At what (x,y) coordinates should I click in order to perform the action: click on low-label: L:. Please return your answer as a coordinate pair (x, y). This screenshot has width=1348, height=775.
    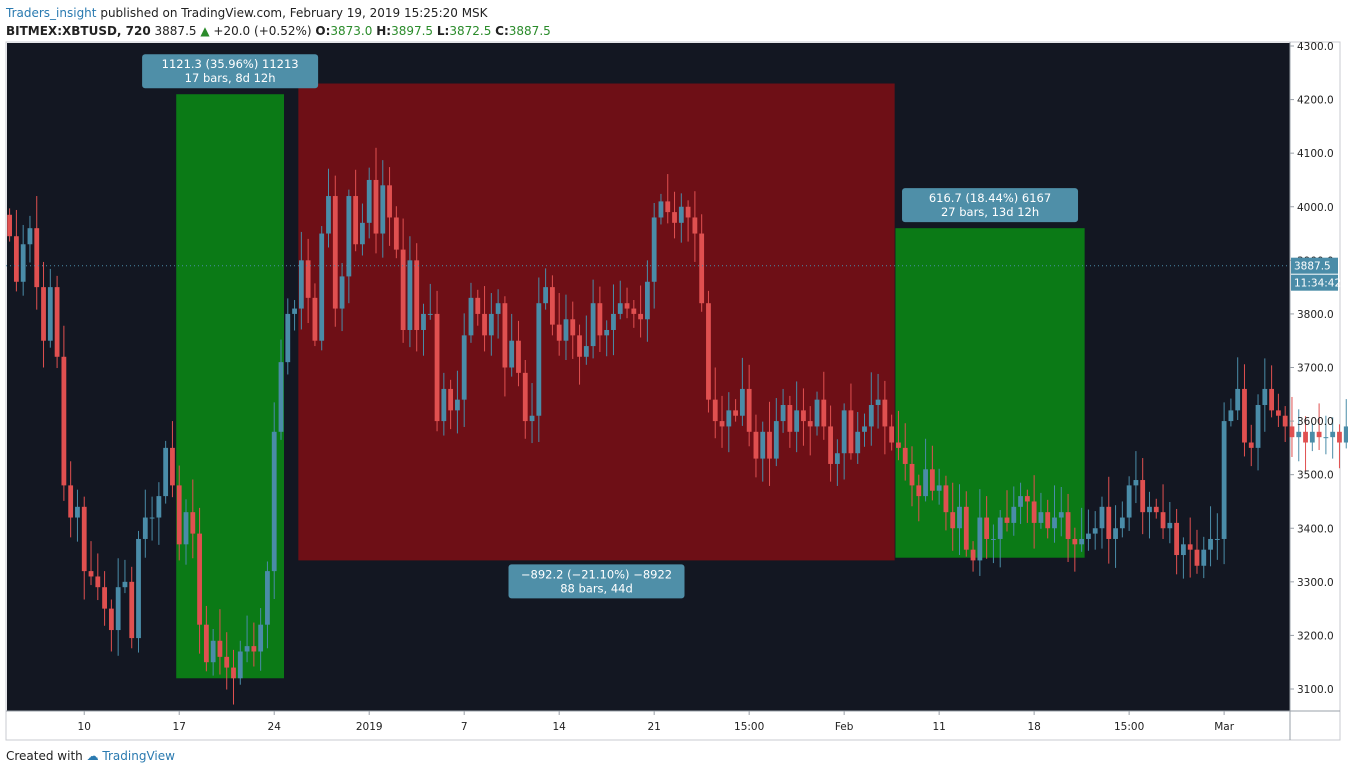
    Looking at the image, I should click on (443, 31).